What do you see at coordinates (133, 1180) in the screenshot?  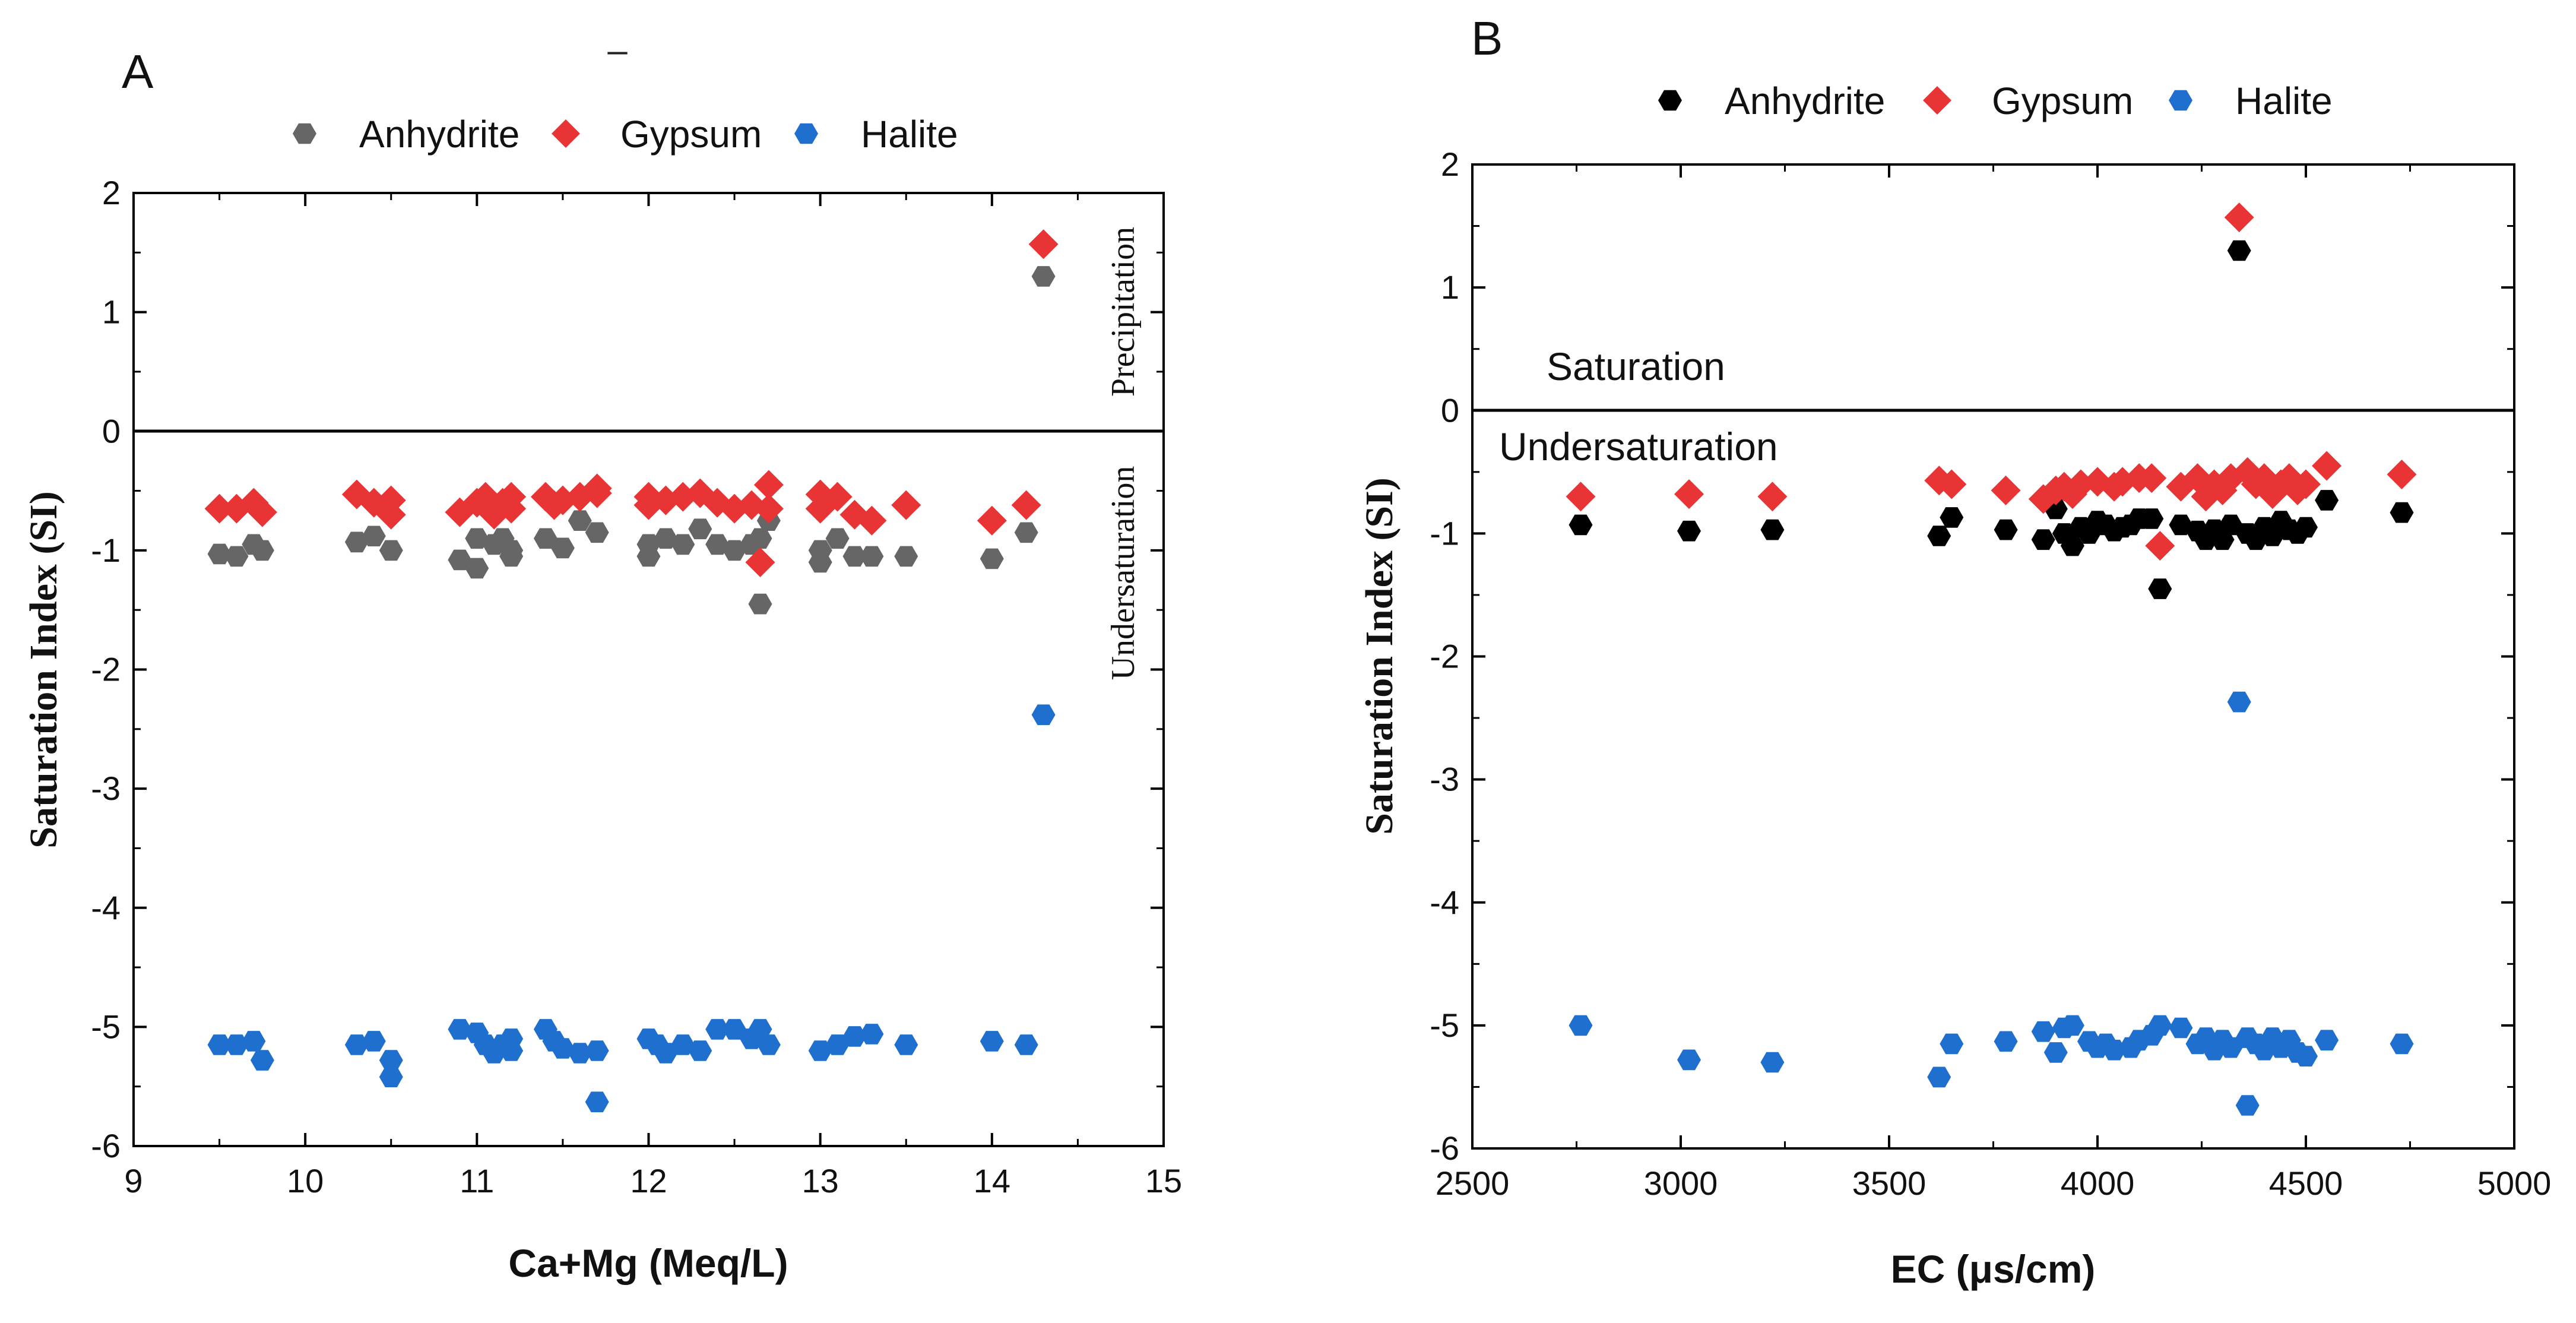 I see `panel-a-x-tick-label: 9` at bounding box center [133, 1180].